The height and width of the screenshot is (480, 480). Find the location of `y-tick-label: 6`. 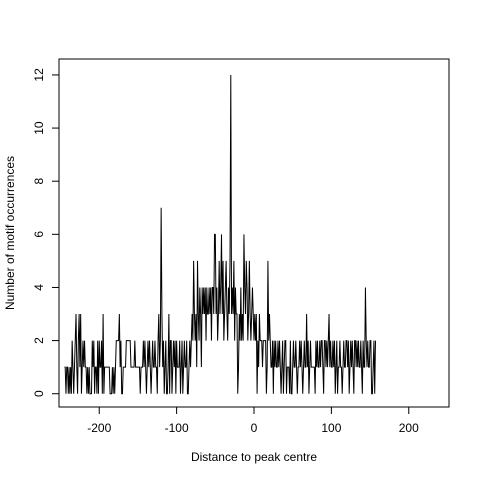

y-tick-label: 6 is located at coordinates (39, 234).